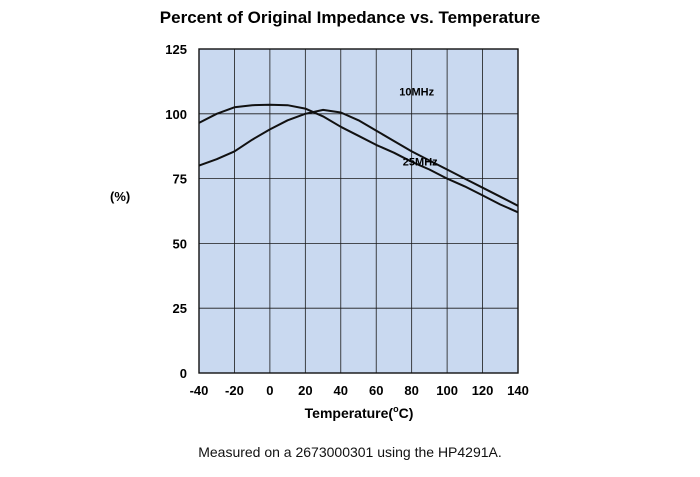 This screenshot has width=700, height=477. I want to click on y-axis-label: (%), so click(120, 196).